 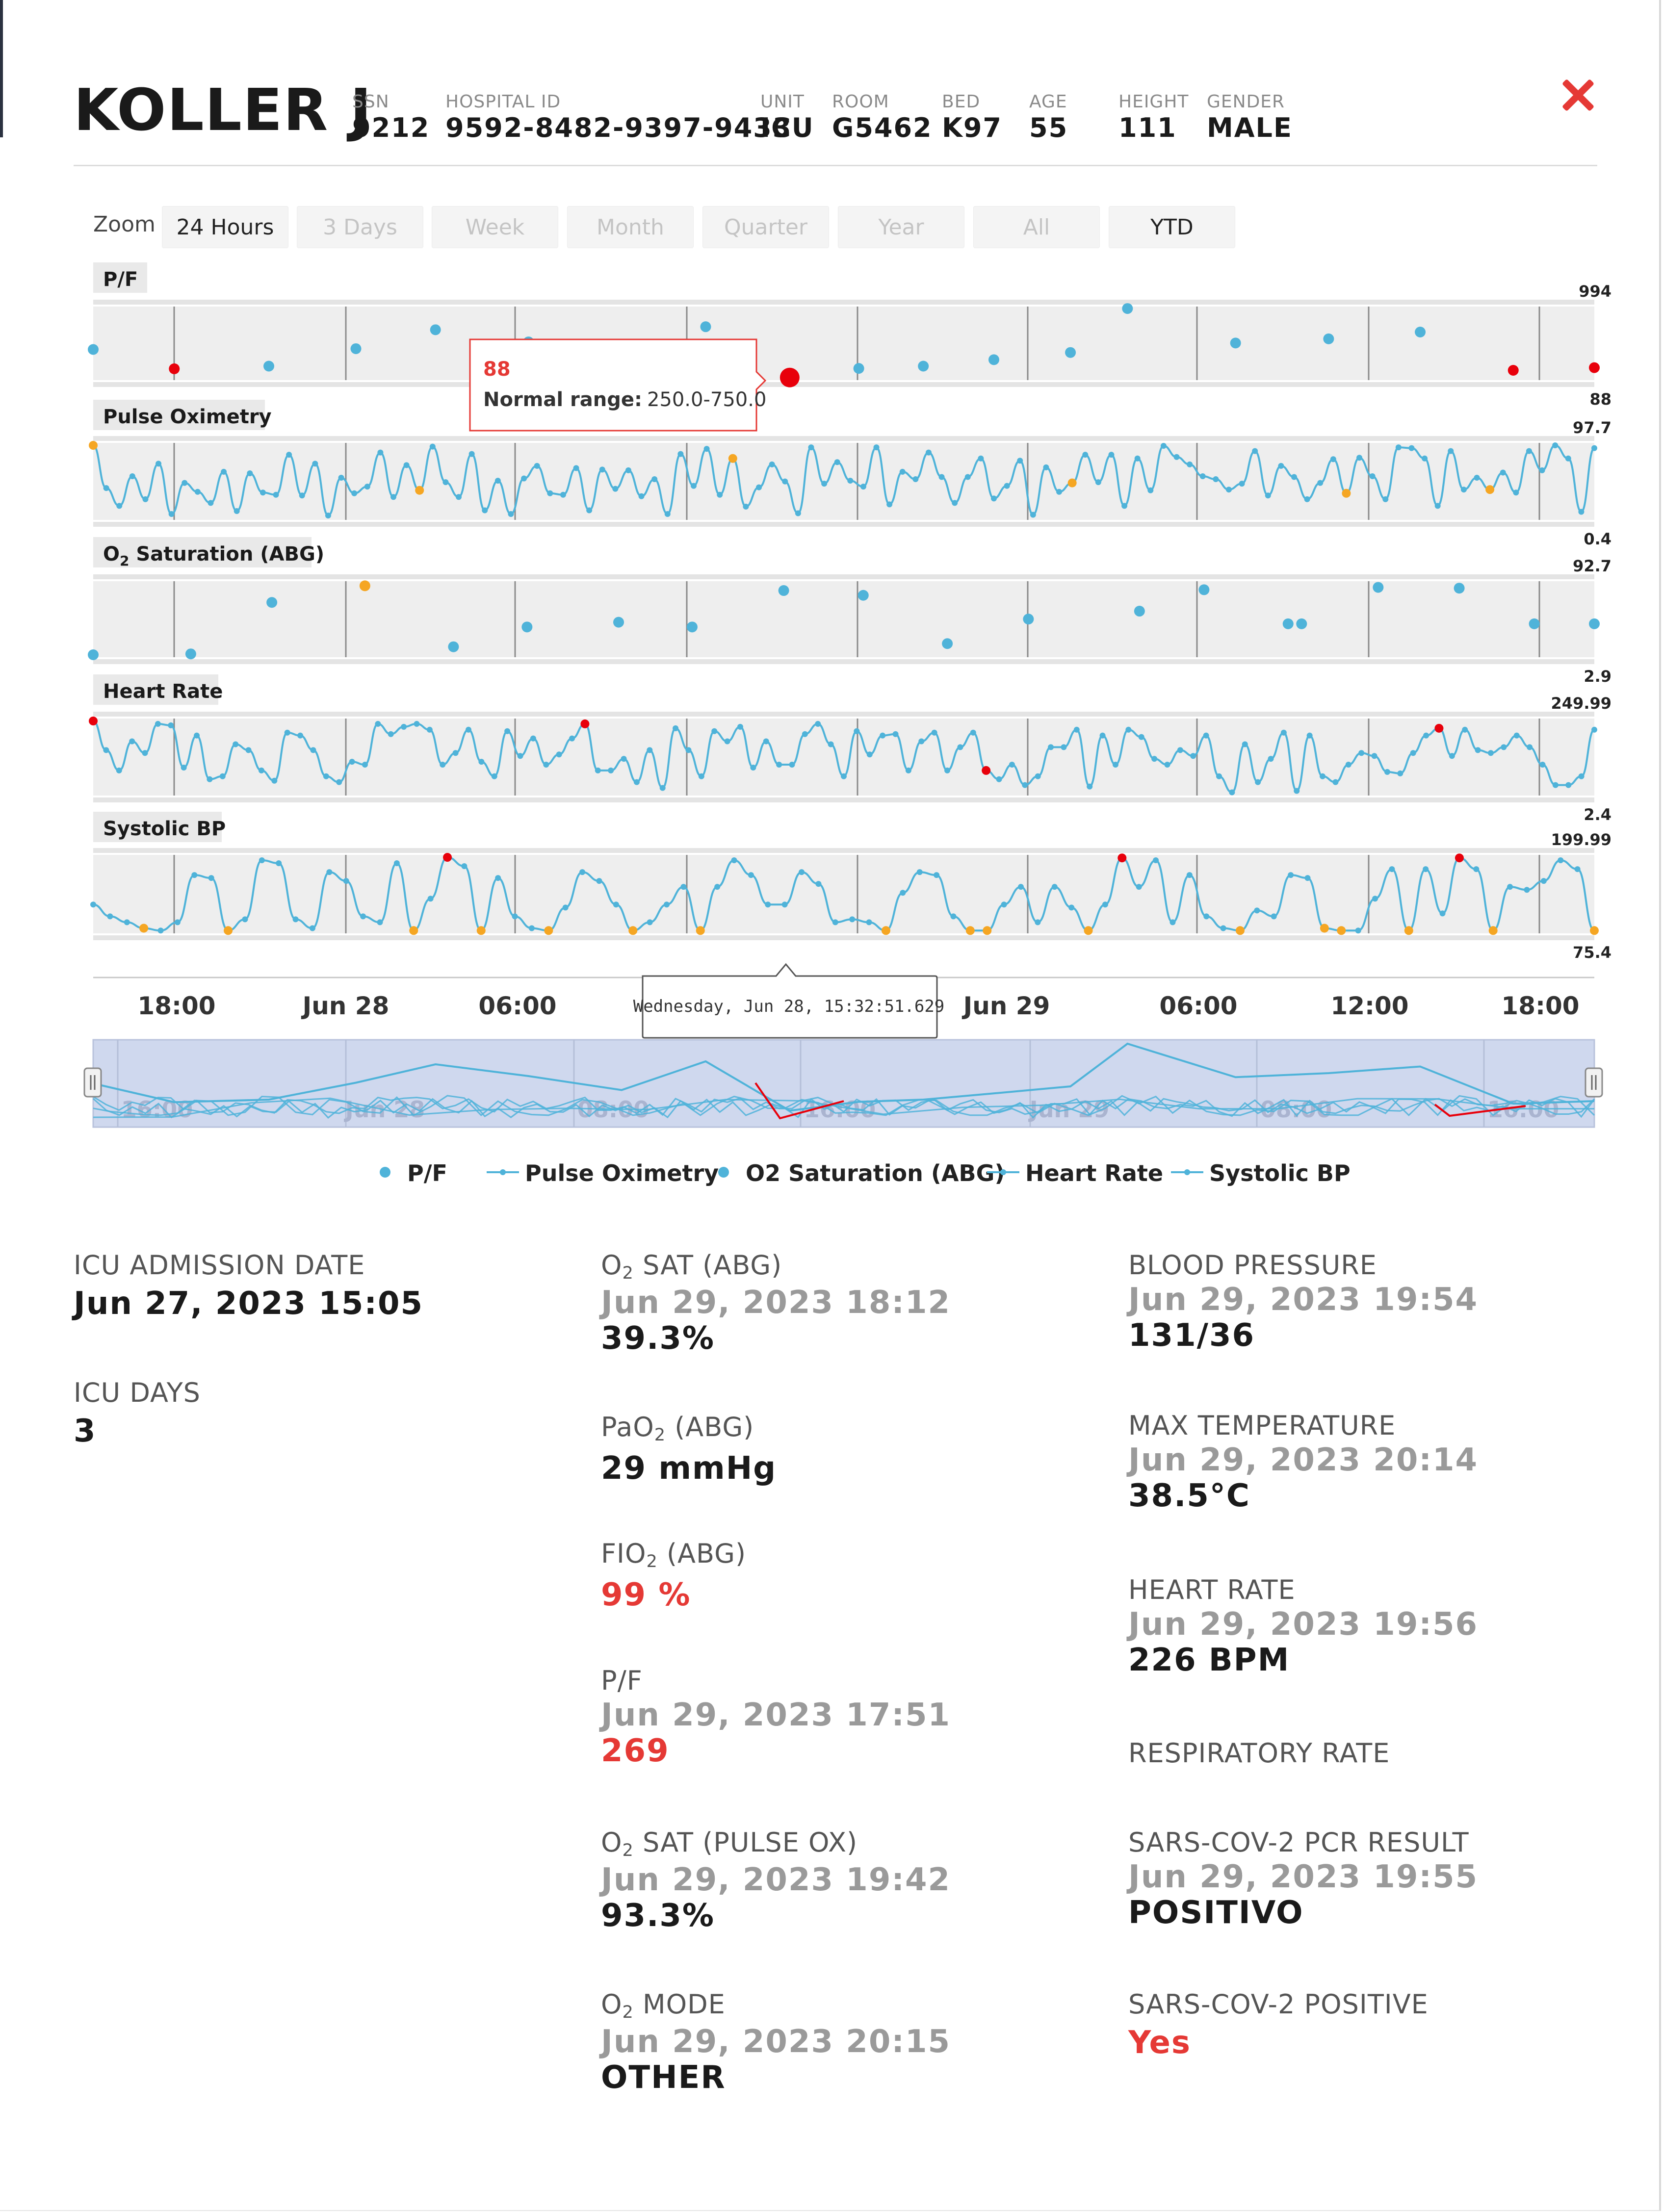 What do you see at coordinates (92, 1082) in the screenshot?
I see `navigator-left-handle` at bounding box center [92, 1082].